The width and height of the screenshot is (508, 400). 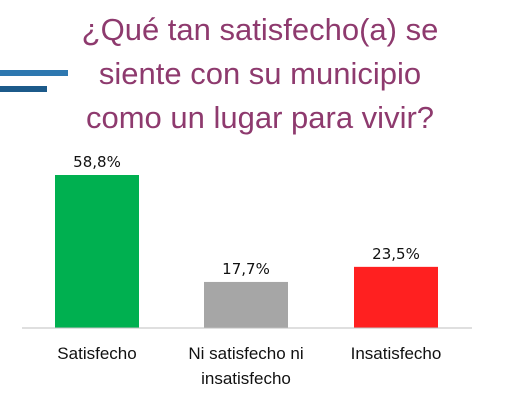 I want to click on category-label-1-line-1: insatisfecho, so click(x=246, y=378).